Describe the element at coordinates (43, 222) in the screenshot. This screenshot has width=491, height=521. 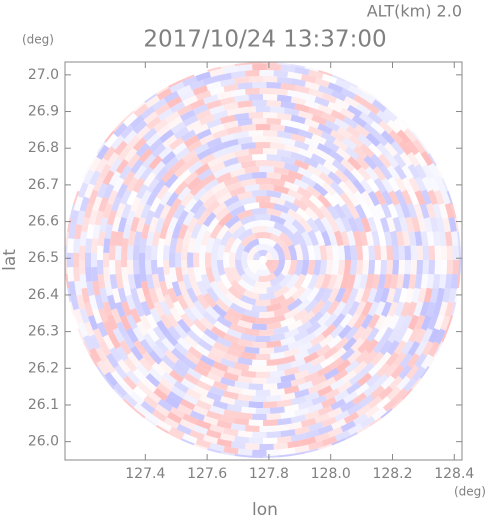
I see `y-tick-label: 26.6` at that location.